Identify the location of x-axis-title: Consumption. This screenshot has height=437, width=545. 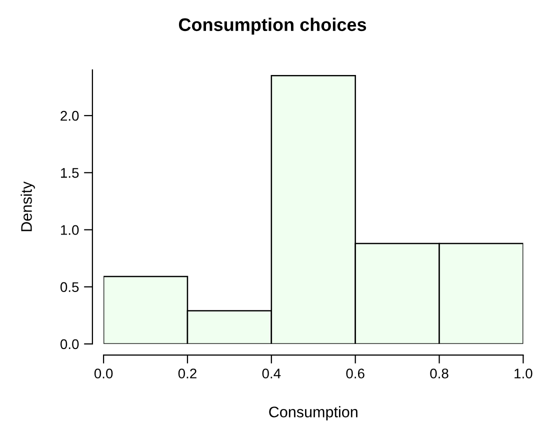
(313, 413).